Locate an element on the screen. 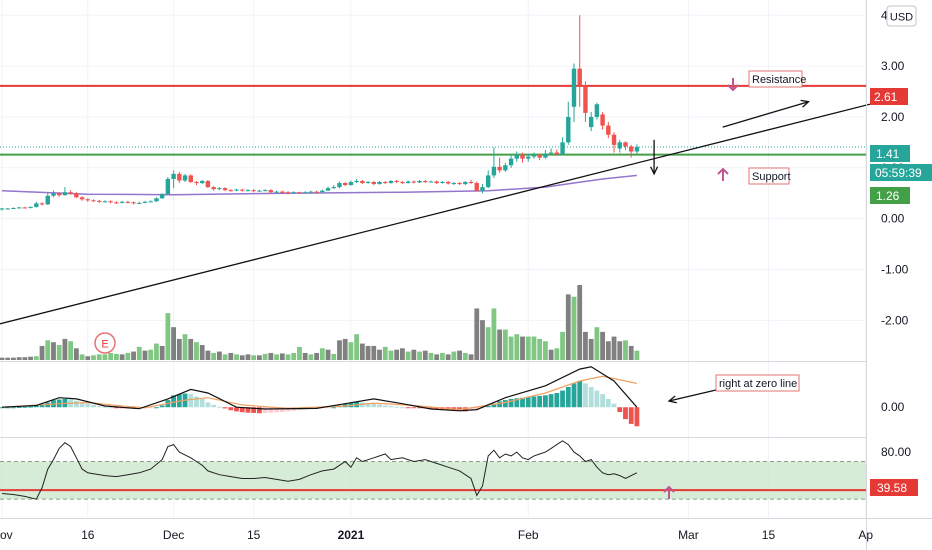  macd-tick-label: 0.00 is located at coordinates (893, 407).